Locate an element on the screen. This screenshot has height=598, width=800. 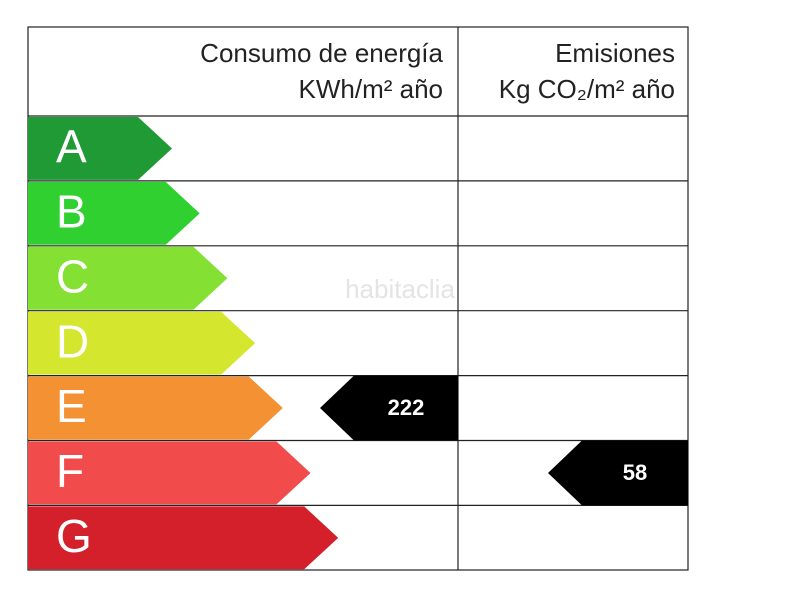
class-letter: A is located at coordinates (71, 147).